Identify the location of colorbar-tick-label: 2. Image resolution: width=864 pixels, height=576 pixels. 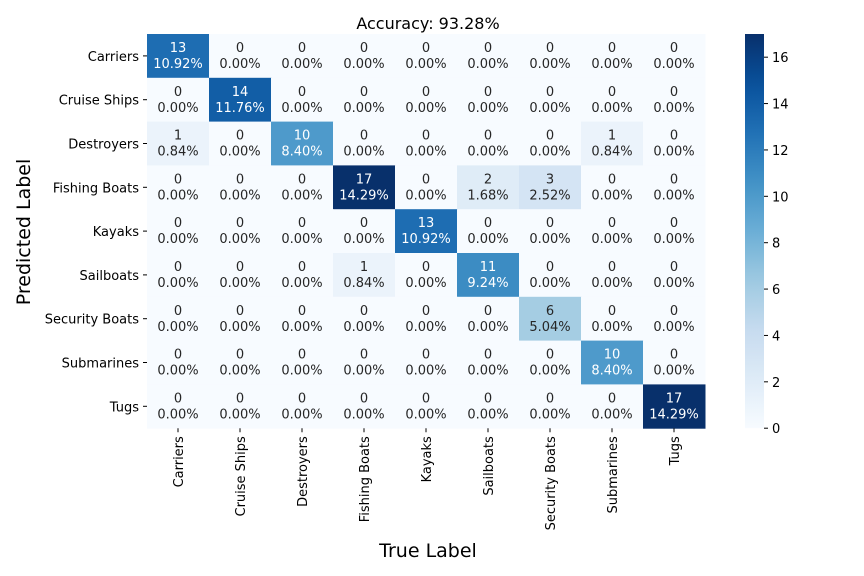
(776, 383).